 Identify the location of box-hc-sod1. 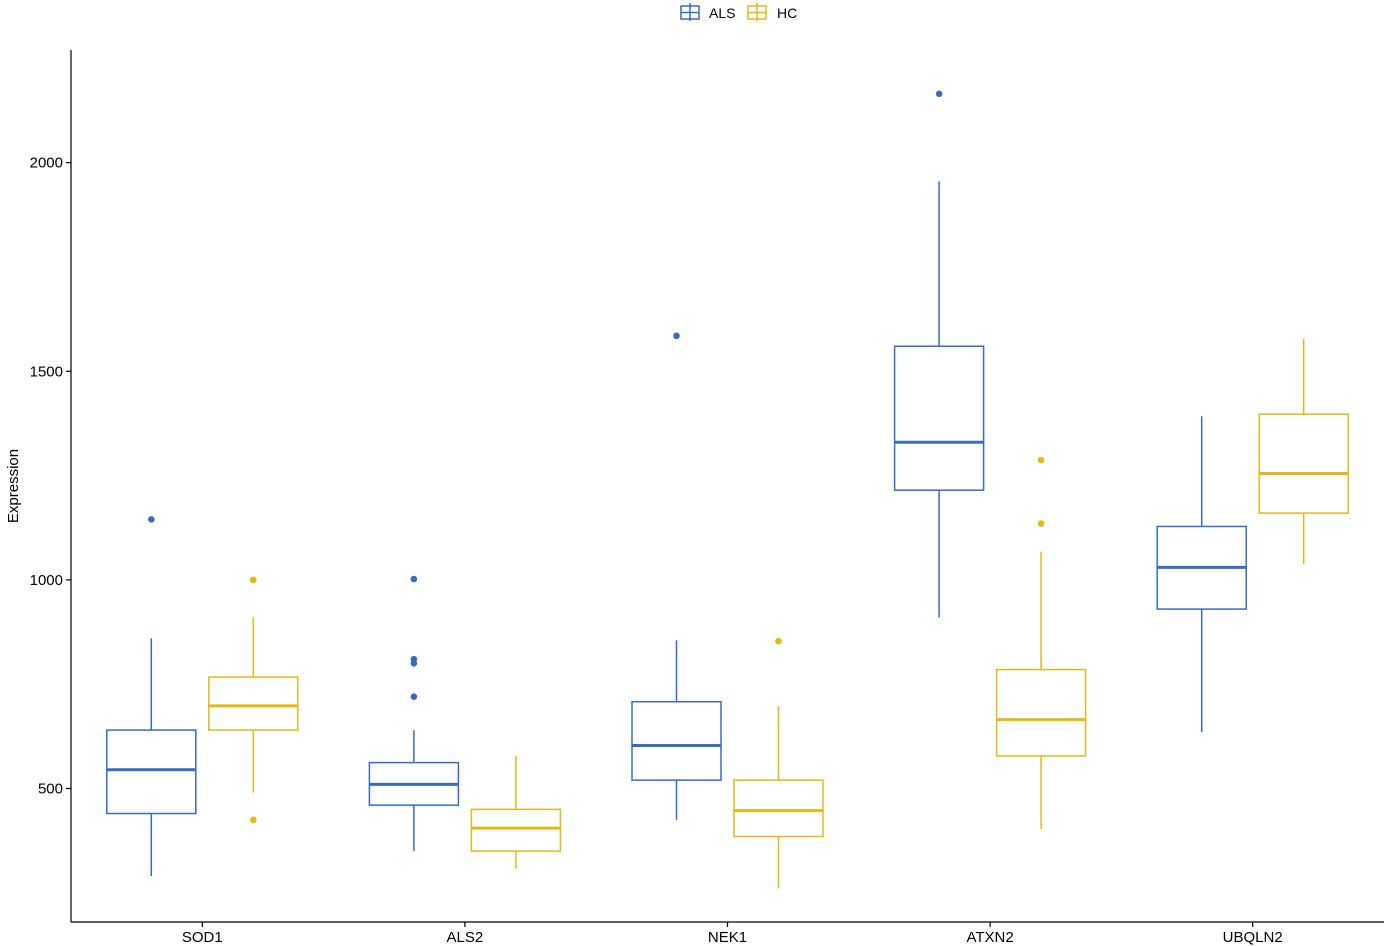
(253, 700).